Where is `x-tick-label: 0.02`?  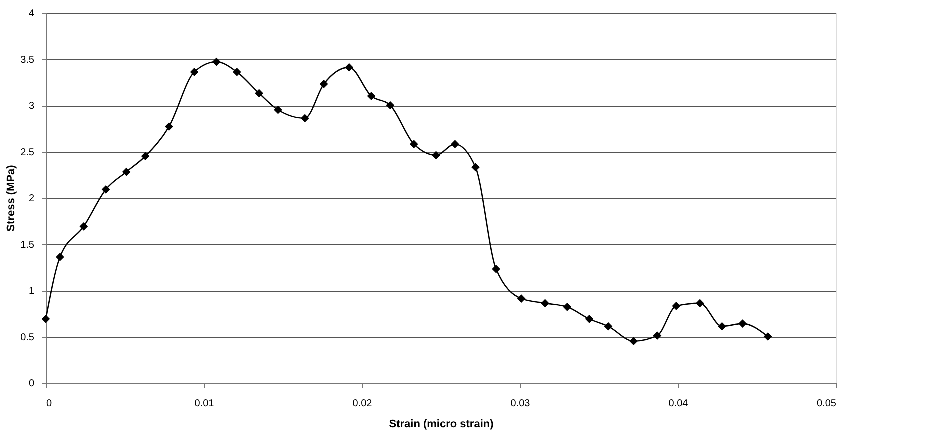
x-tick-label: 0.02 is located at coordinates (362, 404).